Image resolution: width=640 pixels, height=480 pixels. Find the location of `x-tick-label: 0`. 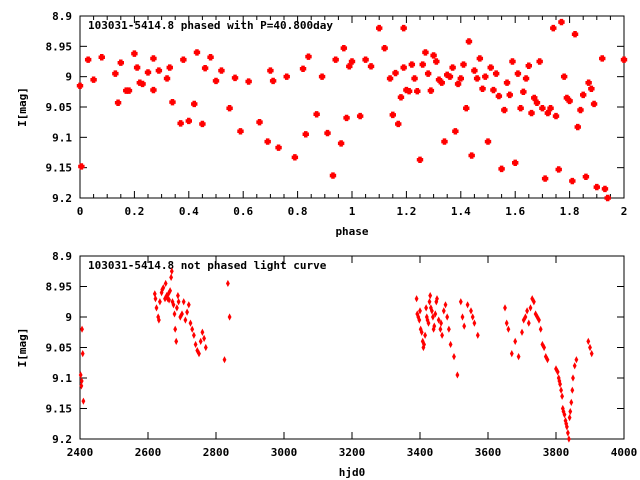

x-tick-label: 0 is located at coordinates (80, 211).